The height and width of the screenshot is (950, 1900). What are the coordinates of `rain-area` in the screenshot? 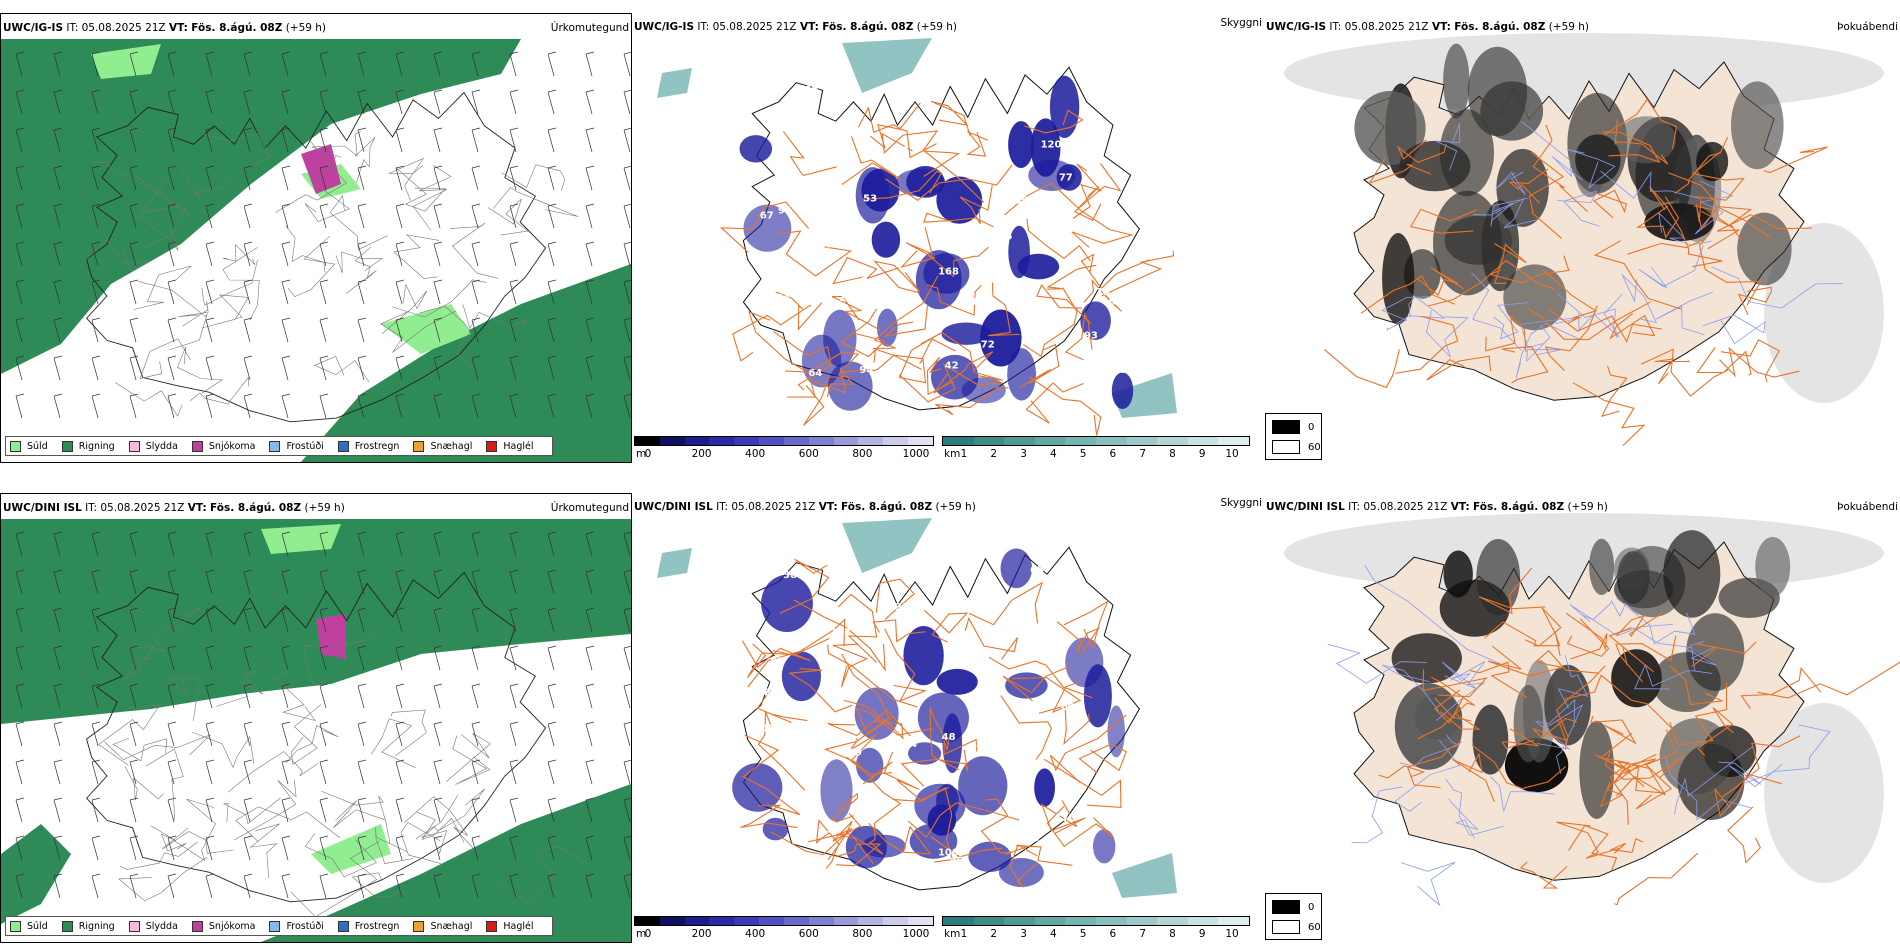 It's located at (316, 730).